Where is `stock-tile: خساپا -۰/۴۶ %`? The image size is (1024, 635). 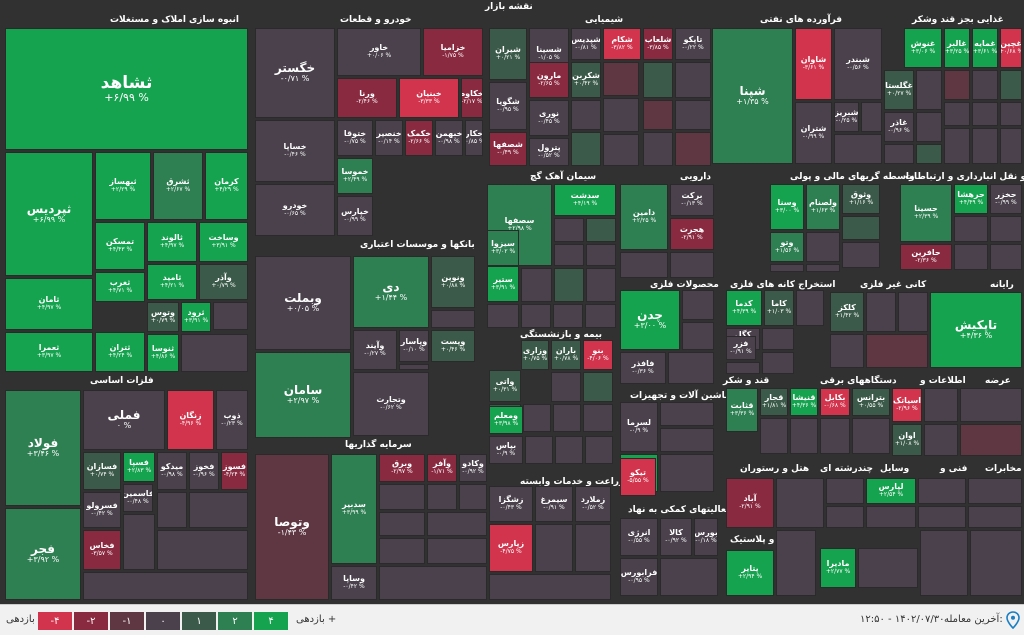
stock-tile: خساپا -۰/۴۶ % is located at coordinates (295, 151).